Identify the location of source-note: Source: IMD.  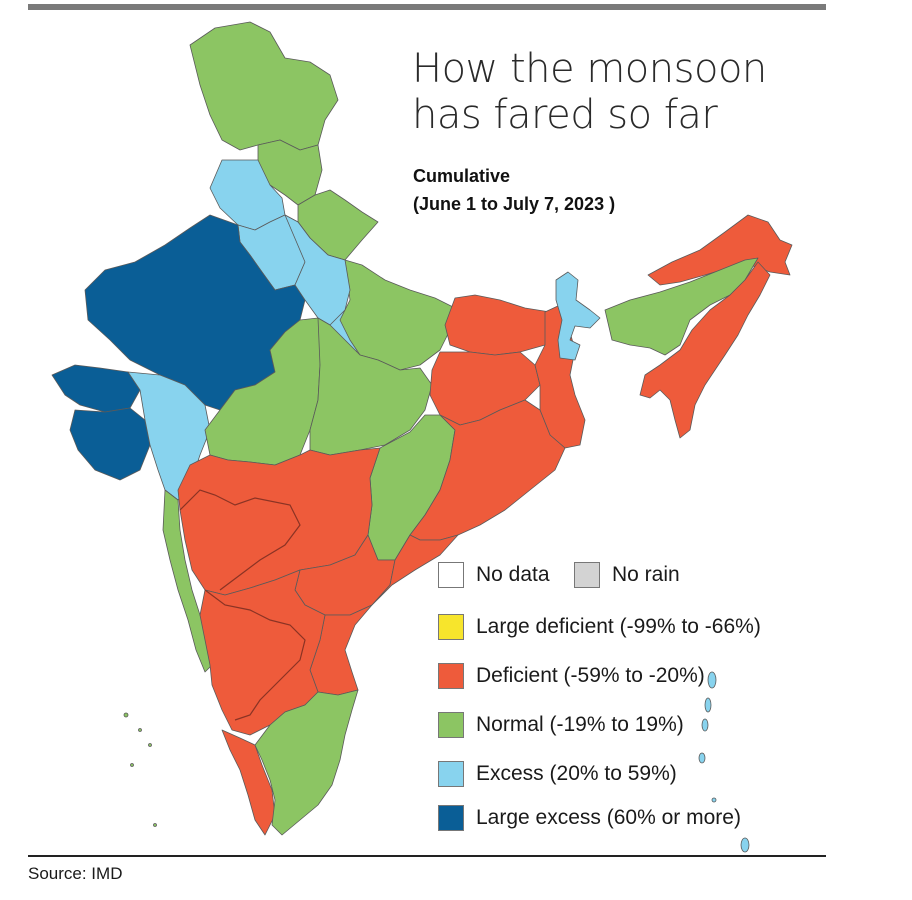
(75, 873).